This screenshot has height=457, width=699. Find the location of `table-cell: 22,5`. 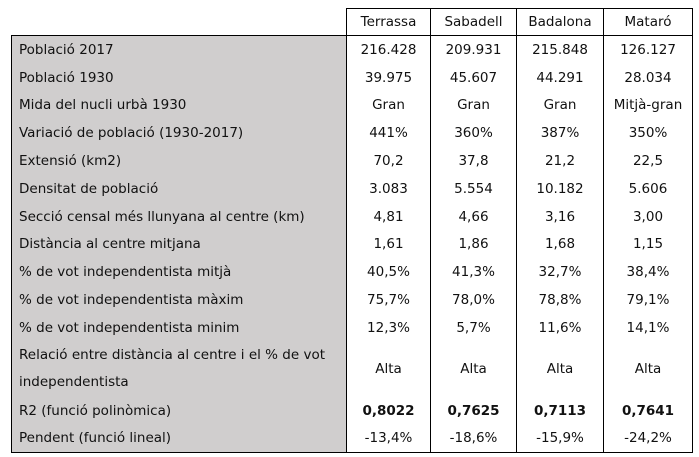

table-cell: 22,5 is located at coordinates (648, 161).